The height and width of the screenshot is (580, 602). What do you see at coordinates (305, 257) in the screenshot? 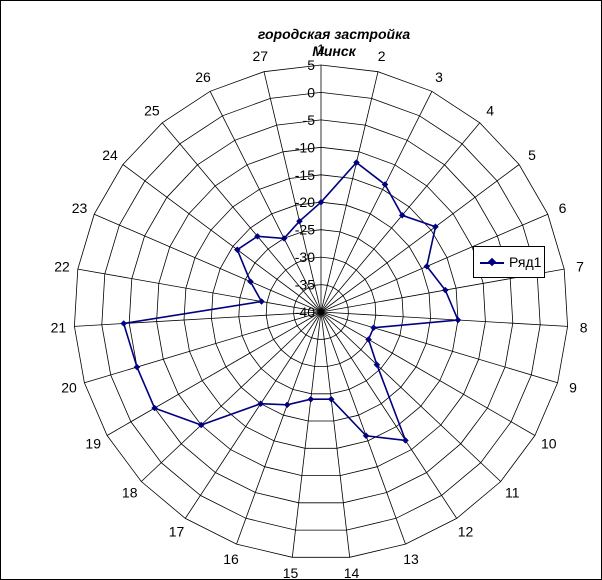
I see `tick-label-7: -30` at bounding box center [305, 257].